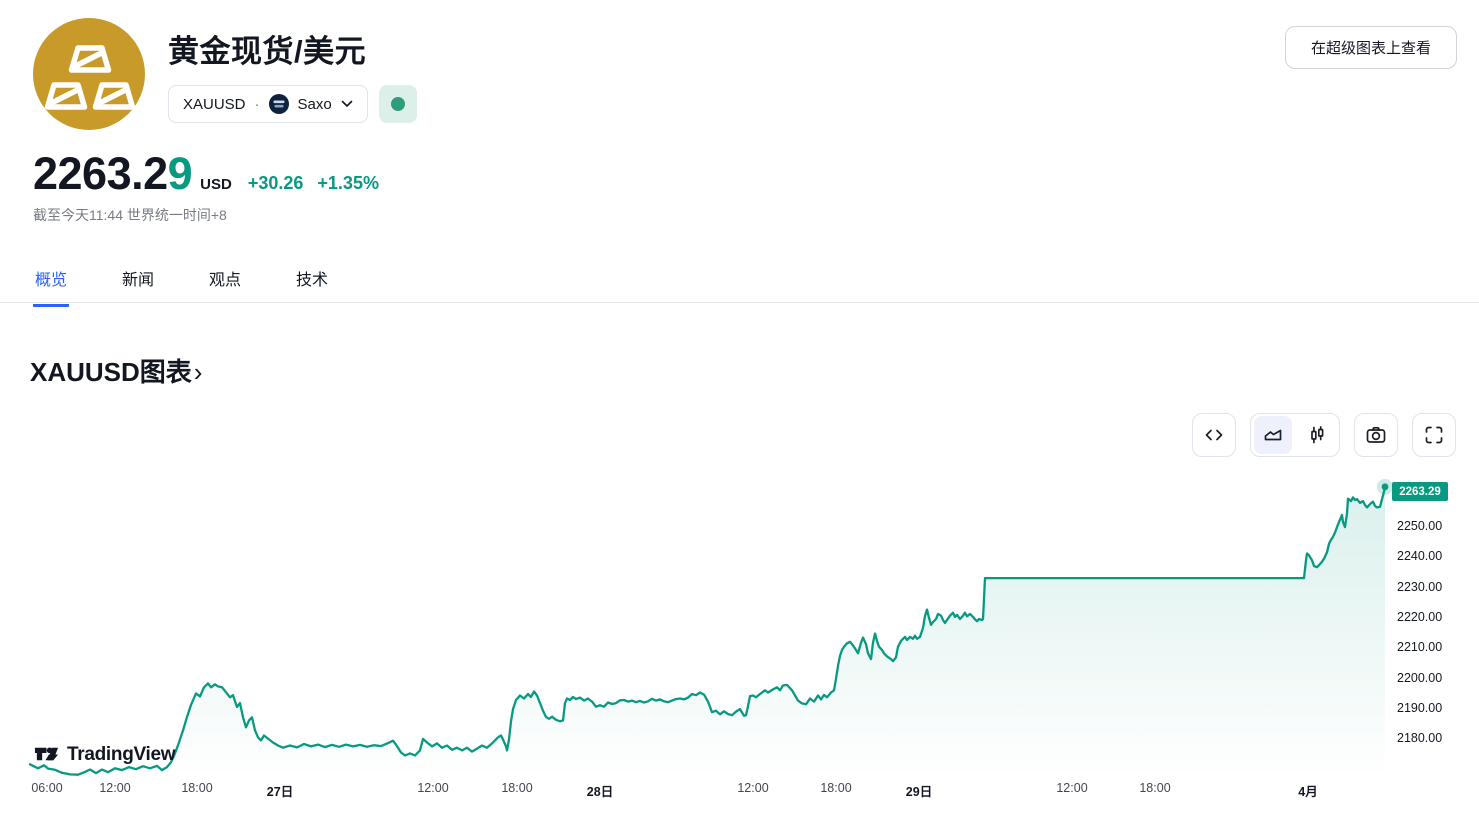  What do you see at coordinates (216, 184) in the screenshot?
I see `price-currency: USD` at bounding box center [216, 184].